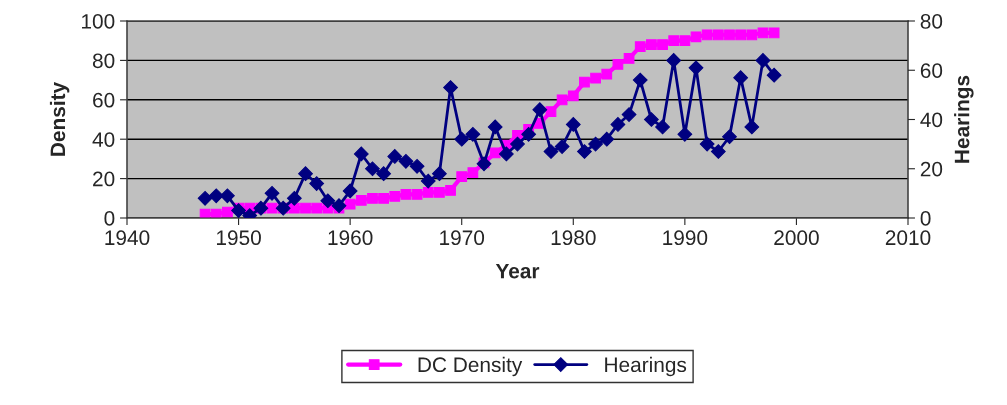 Image resolution: width=1007 pixels, height=405 pixels. I want to click on y2-tick-label: 80, so click(931, 21).